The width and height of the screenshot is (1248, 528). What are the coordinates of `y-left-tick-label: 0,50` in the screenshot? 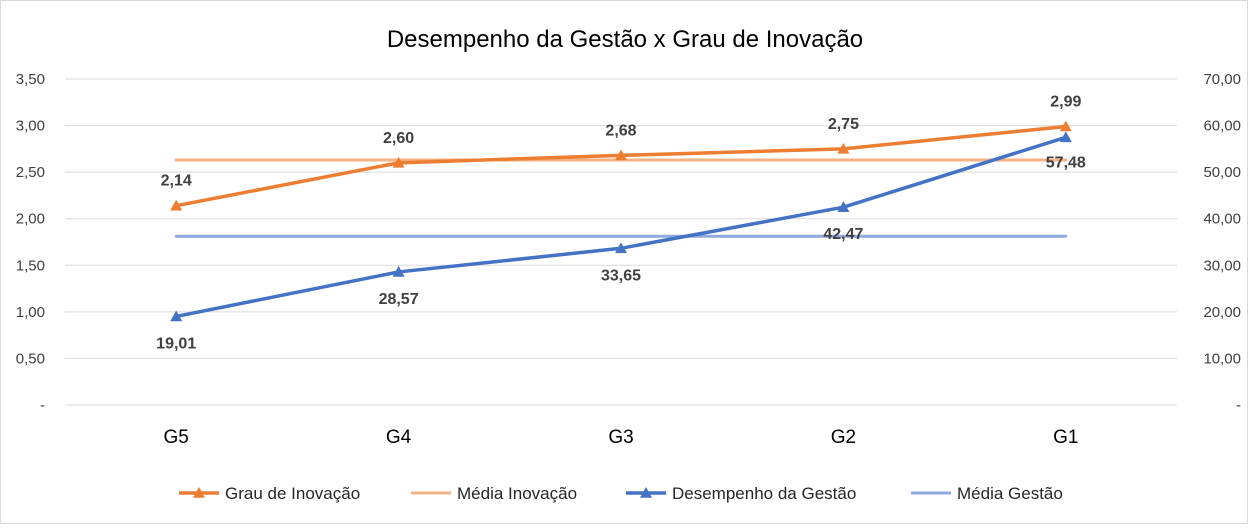 It's located at (30, 358).